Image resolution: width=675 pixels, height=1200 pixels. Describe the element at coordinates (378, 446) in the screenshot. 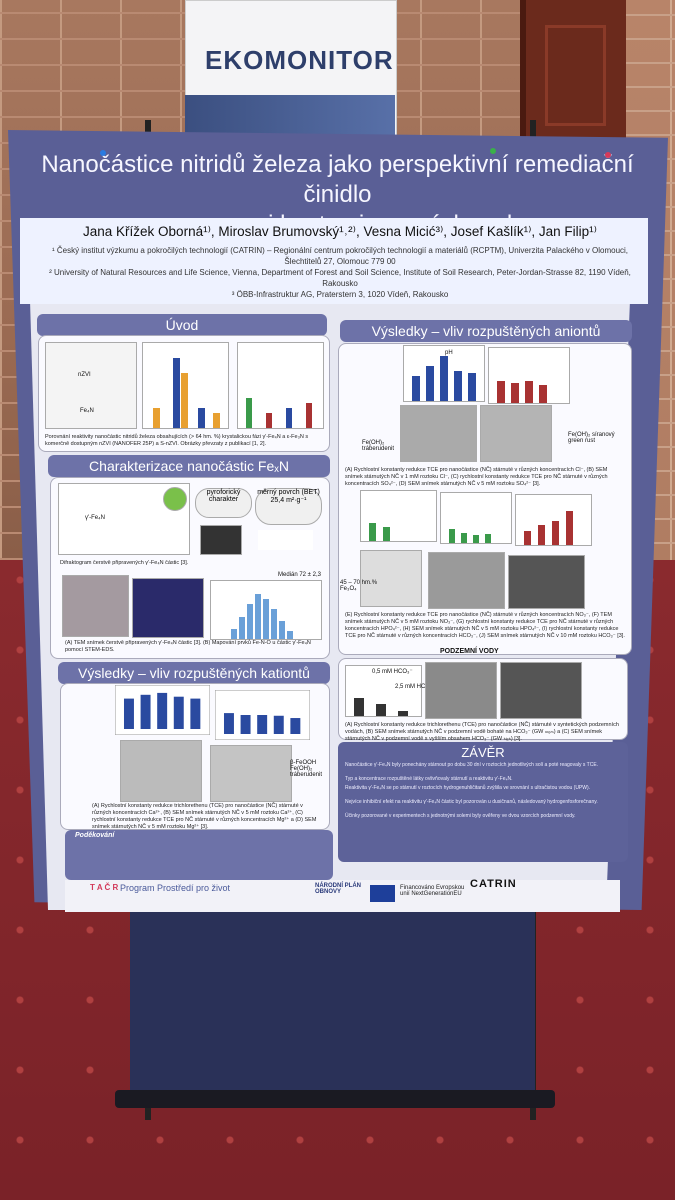

I see `label-fe-oh2-trebeurdenit: Fe(OH)₂ tráberudenit` at that location.